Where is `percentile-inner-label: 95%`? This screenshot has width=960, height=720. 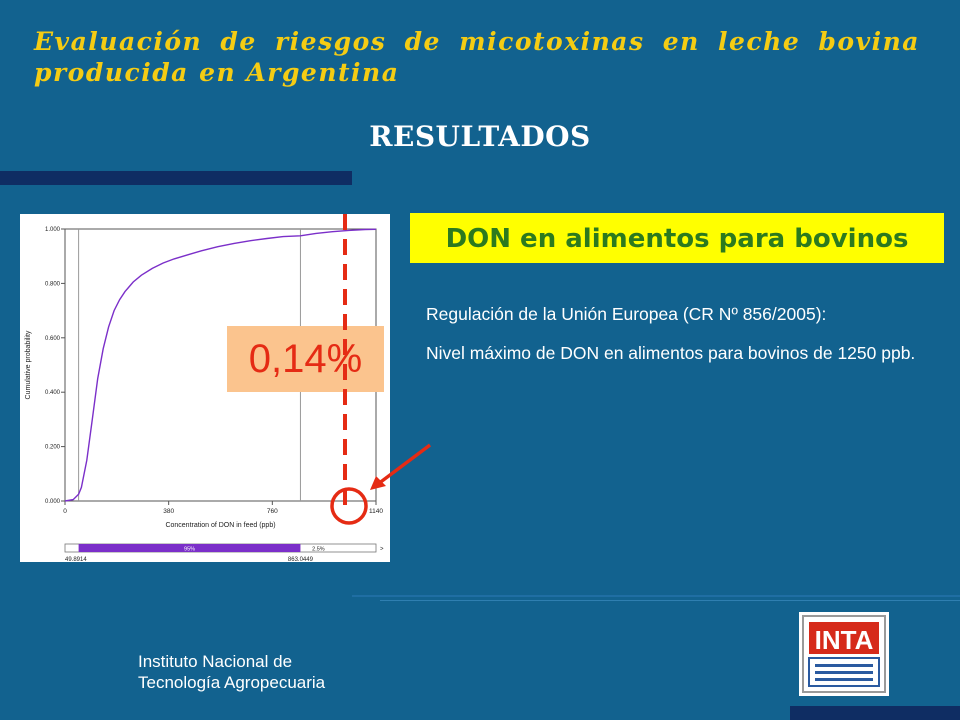
percentile-inner-label: 95% is located at coordinates (189, 550).